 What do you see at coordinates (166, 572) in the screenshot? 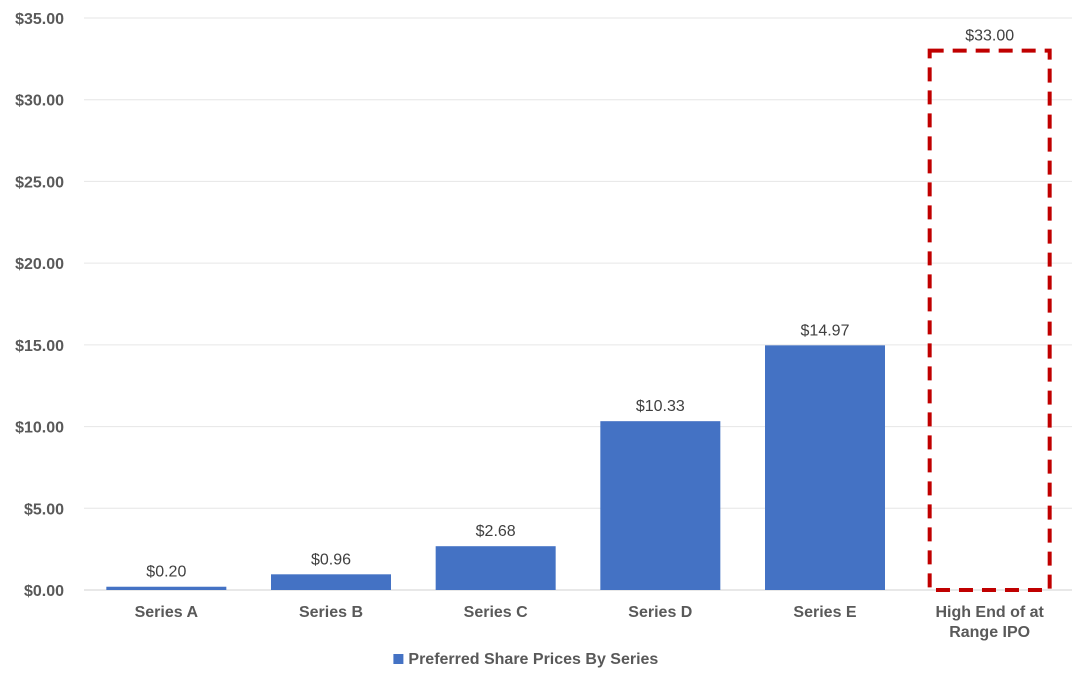
I see `data-label: $0.20` at bounding box center [166, 572].